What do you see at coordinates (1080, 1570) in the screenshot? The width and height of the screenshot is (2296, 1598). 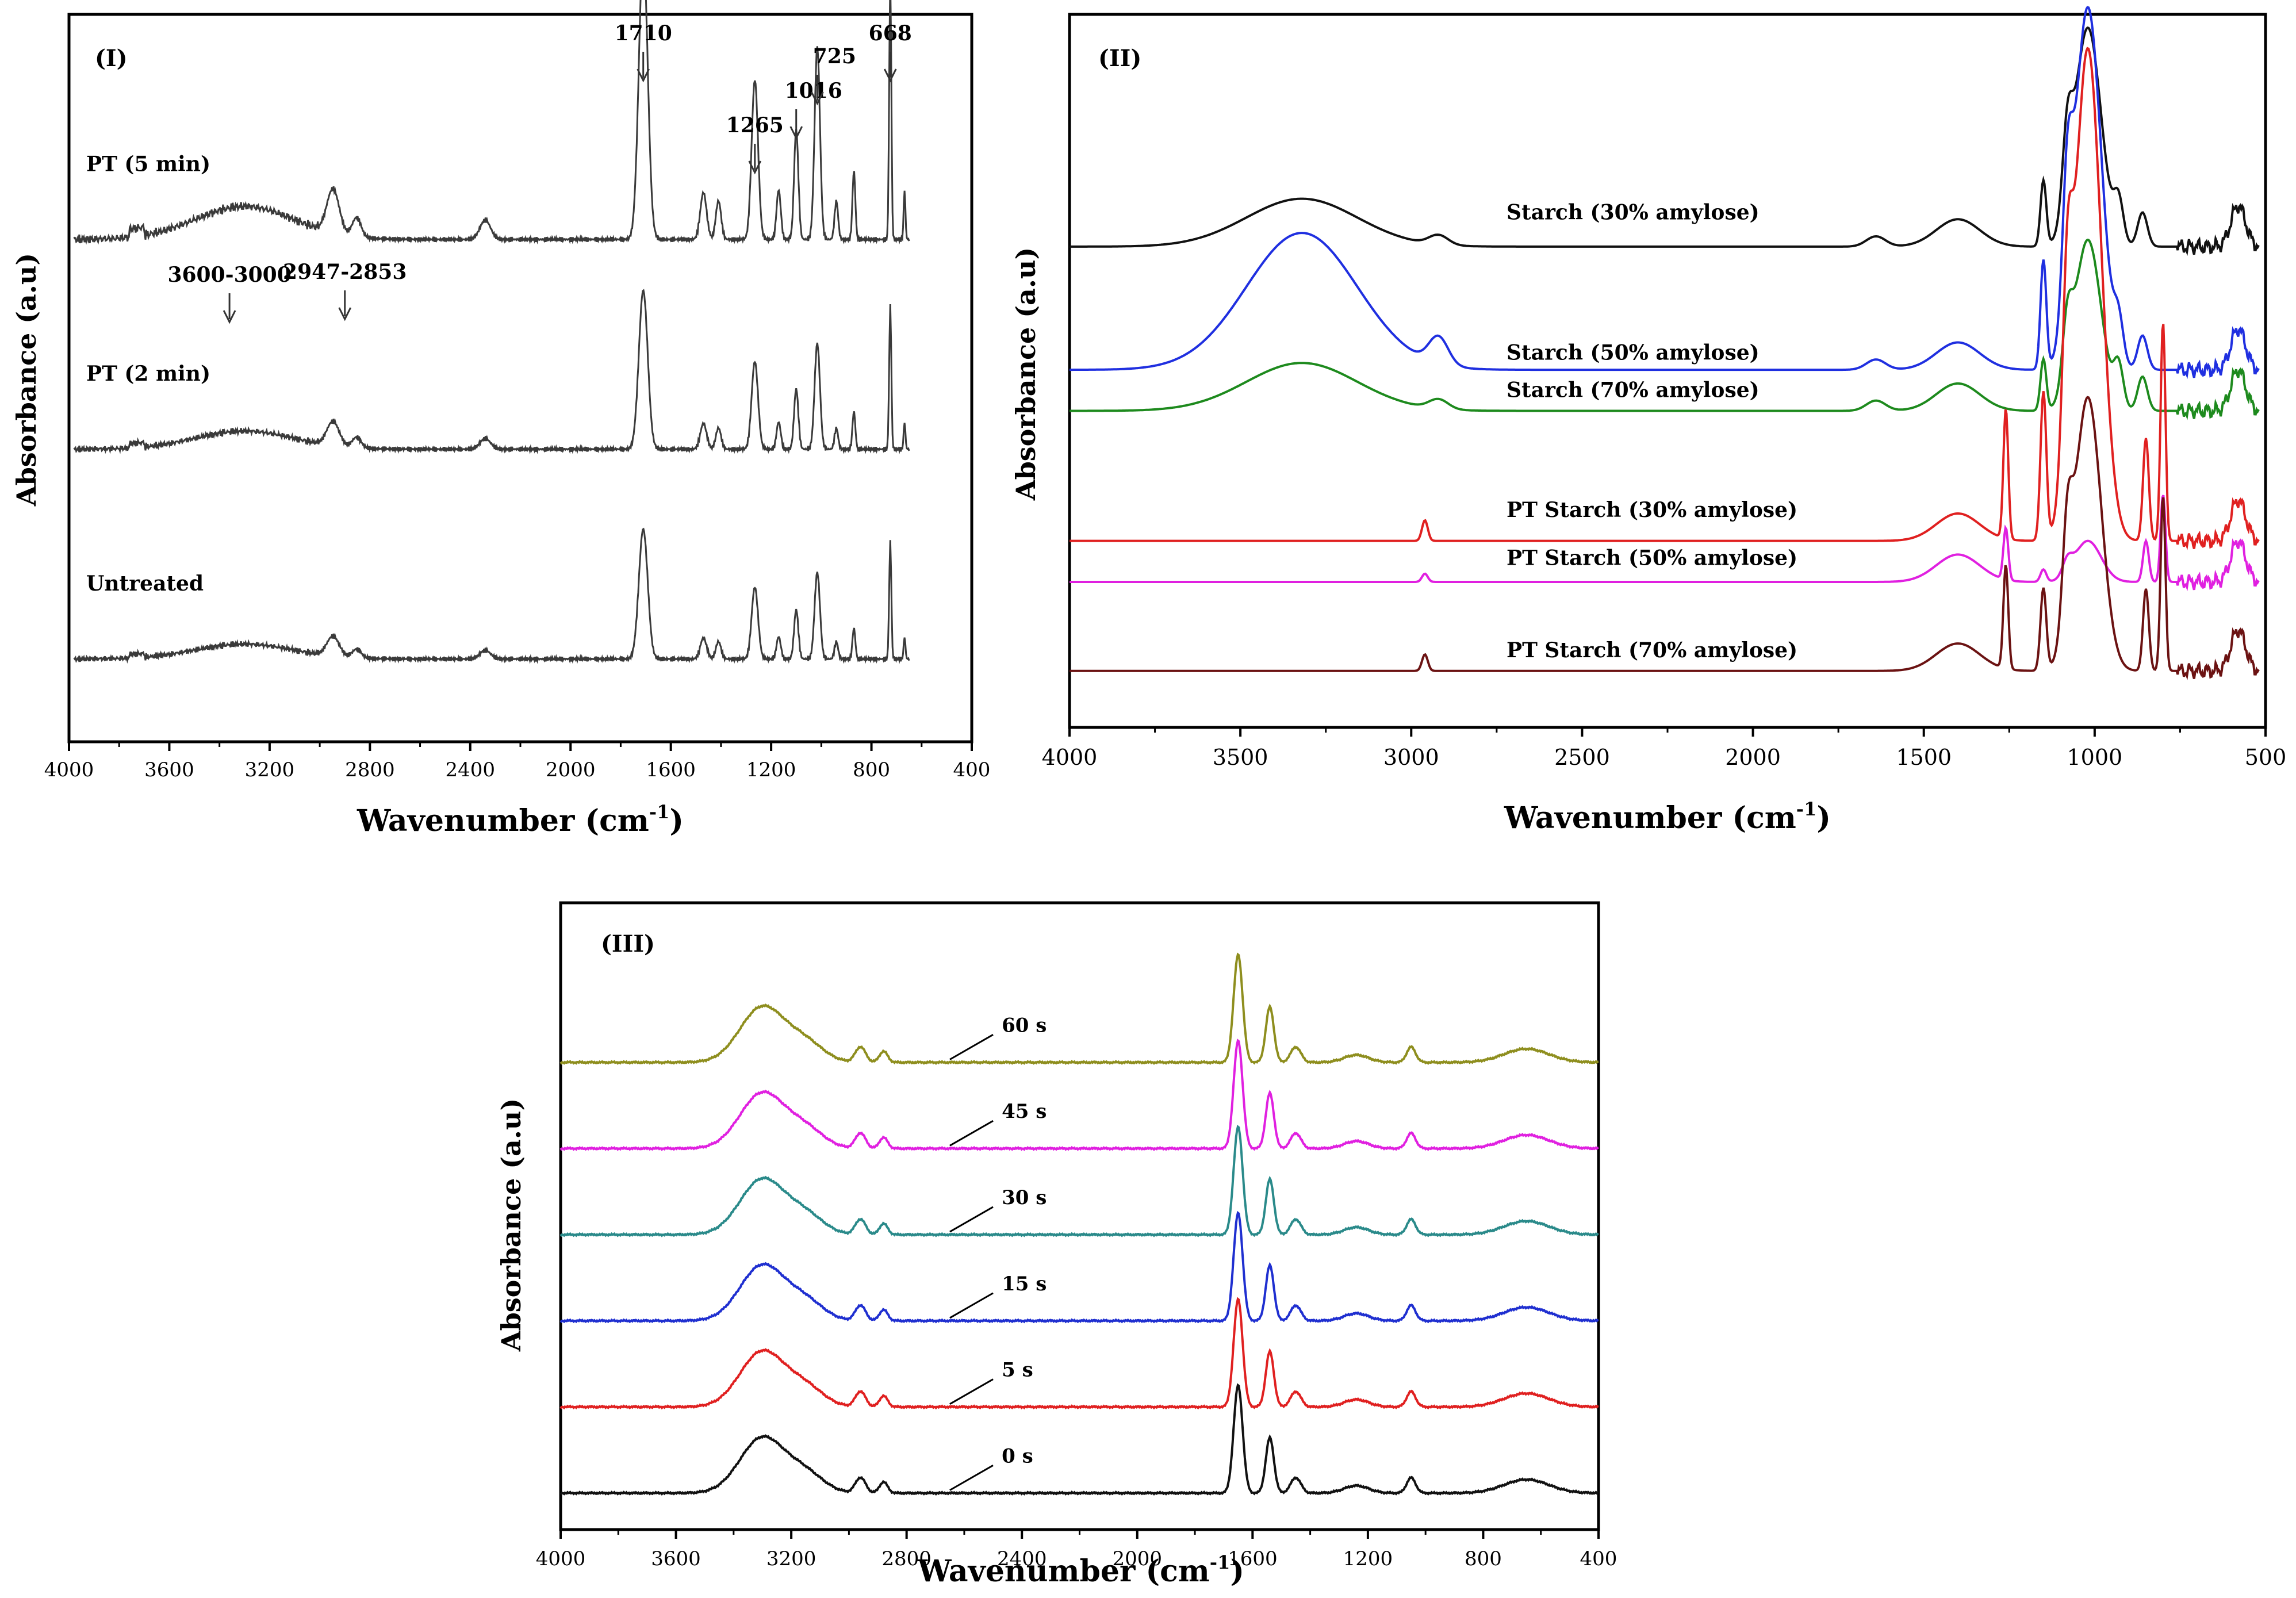 I see `panel-3-x-axis-label: Wavenumber (cm-1)` at bounding box center [1080, 1570].